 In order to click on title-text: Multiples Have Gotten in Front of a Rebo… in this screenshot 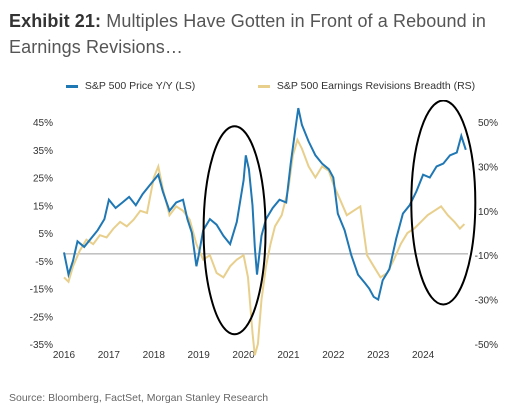, I will do `click(248, 34)`.